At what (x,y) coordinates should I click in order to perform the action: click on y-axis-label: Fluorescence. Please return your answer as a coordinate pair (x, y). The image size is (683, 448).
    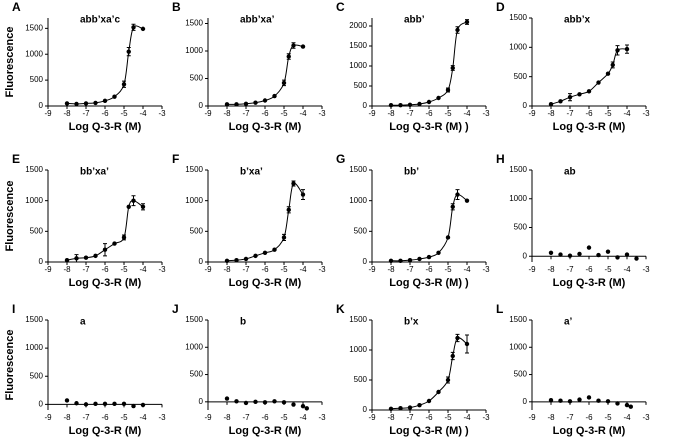
    Looking at the image, I should click on (10, 365).